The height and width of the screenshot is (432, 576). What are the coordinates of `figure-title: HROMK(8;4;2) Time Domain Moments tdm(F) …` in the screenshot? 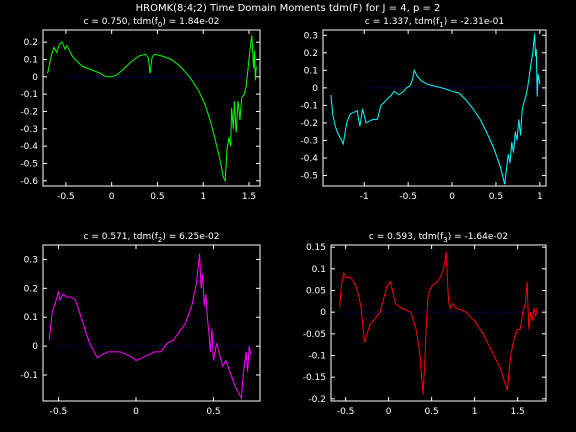 It's located at (288, 8).